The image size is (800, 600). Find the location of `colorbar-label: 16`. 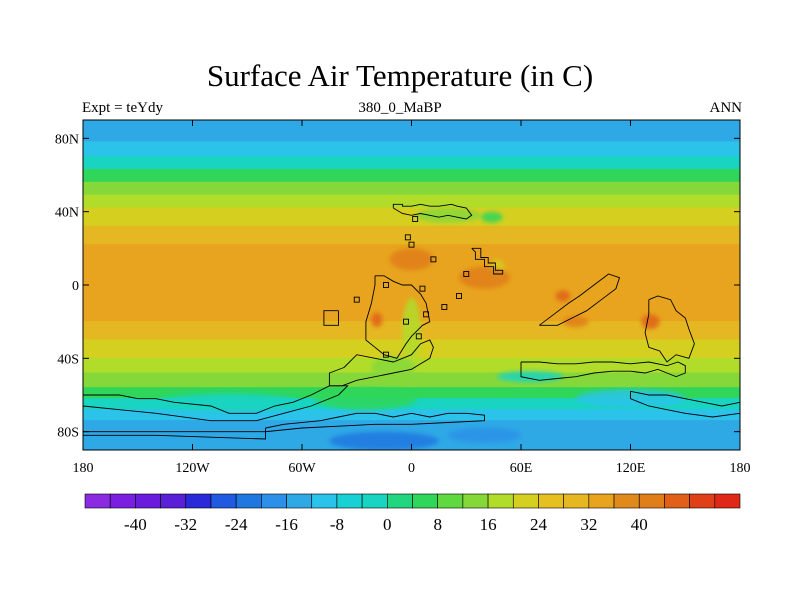

colorbar-label: 16 is located at coordinates (488, 524).